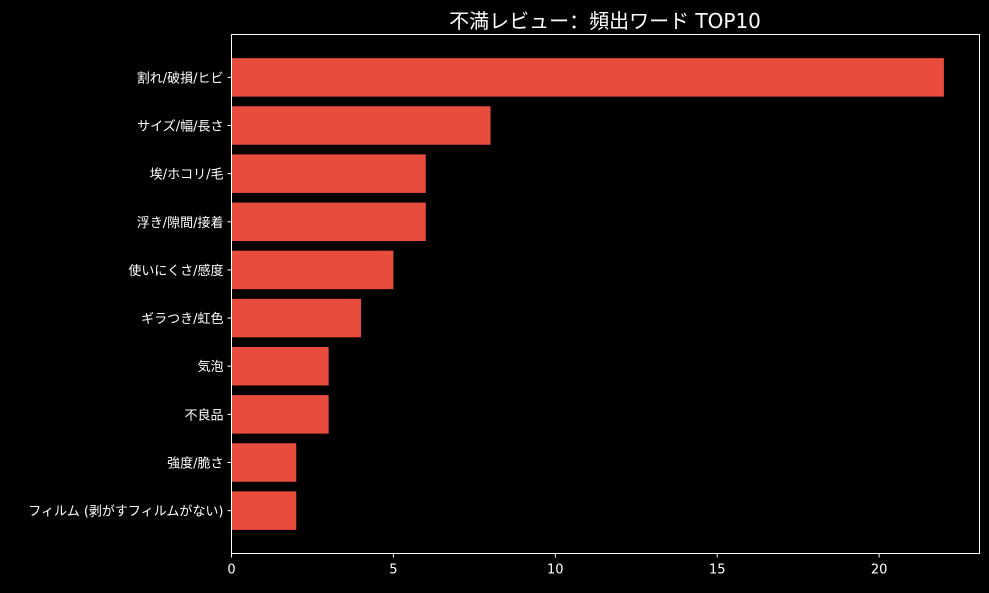 The height and width of the screenshot is (593, 989). I want to click on y-tick-label: 埃/ホコリ/毛, so click(187, 175).